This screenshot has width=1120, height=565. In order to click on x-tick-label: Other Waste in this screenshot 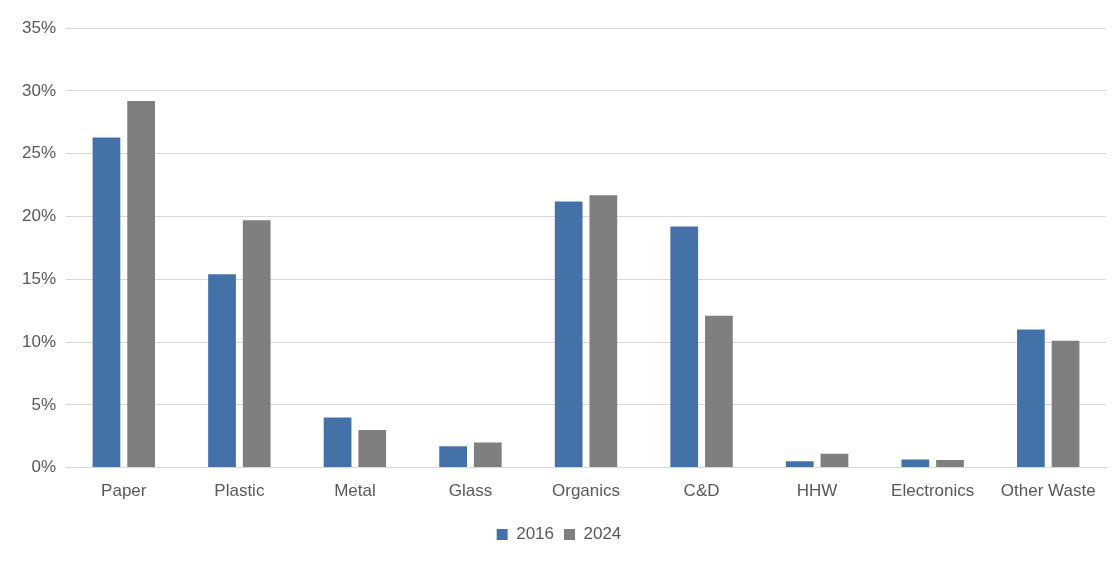, I will do `click(1048, 491)`.